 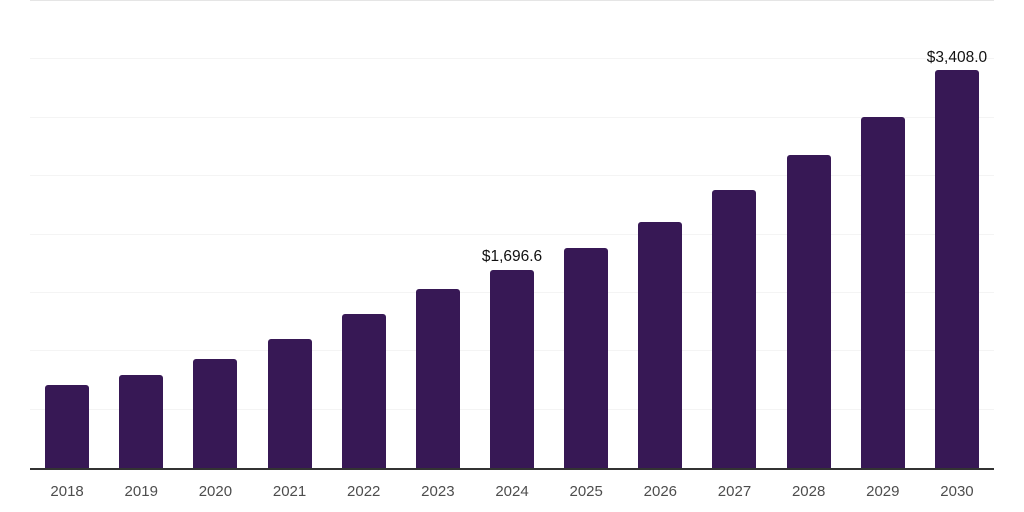 I want to click on bar-slot-2026, so click(x=660, y=234).